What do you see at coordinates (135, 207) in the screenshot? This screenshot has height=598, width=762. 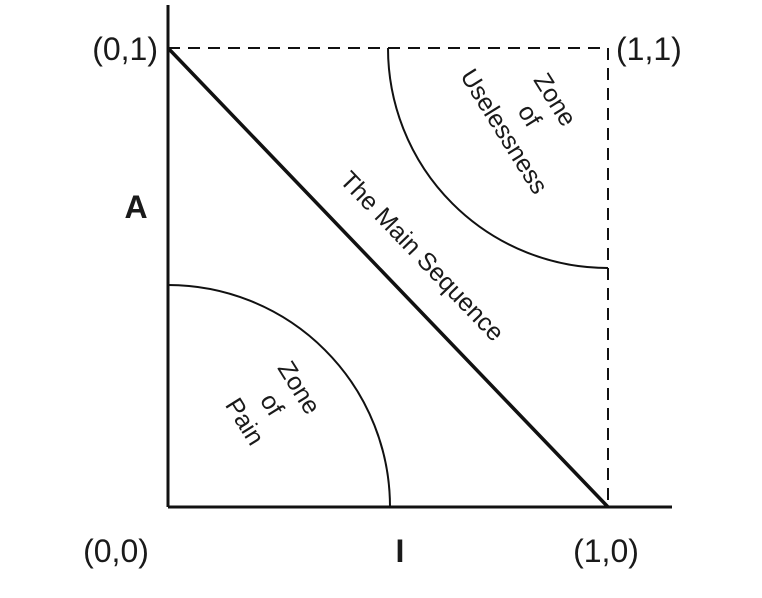 I see `y-axis-label: A` at bounding box center [135, 207].